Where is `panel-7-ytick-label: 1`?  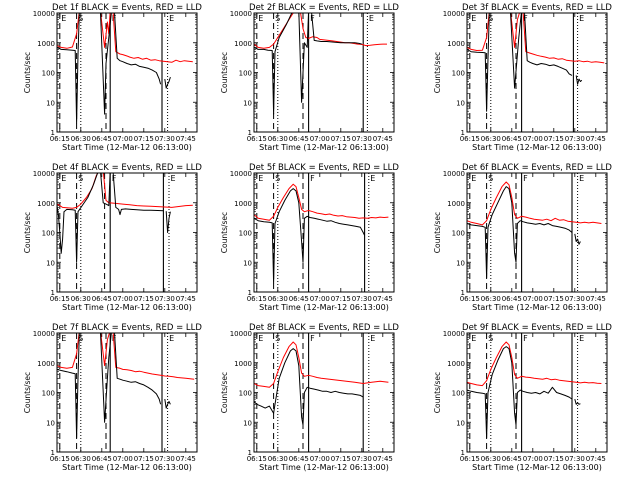
panel-7-ytick-label: 1 is located at coordinates (53, 453).